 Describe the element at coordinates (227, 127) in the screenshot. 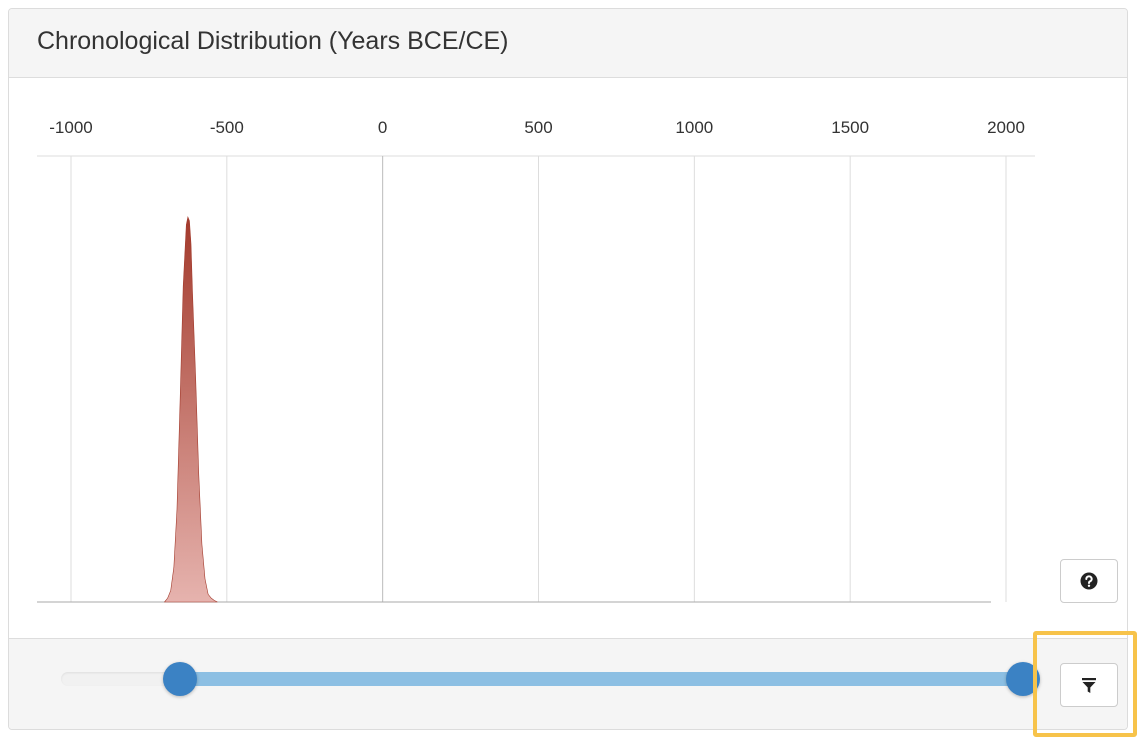

I see `x-tick-label: -500` at that location.